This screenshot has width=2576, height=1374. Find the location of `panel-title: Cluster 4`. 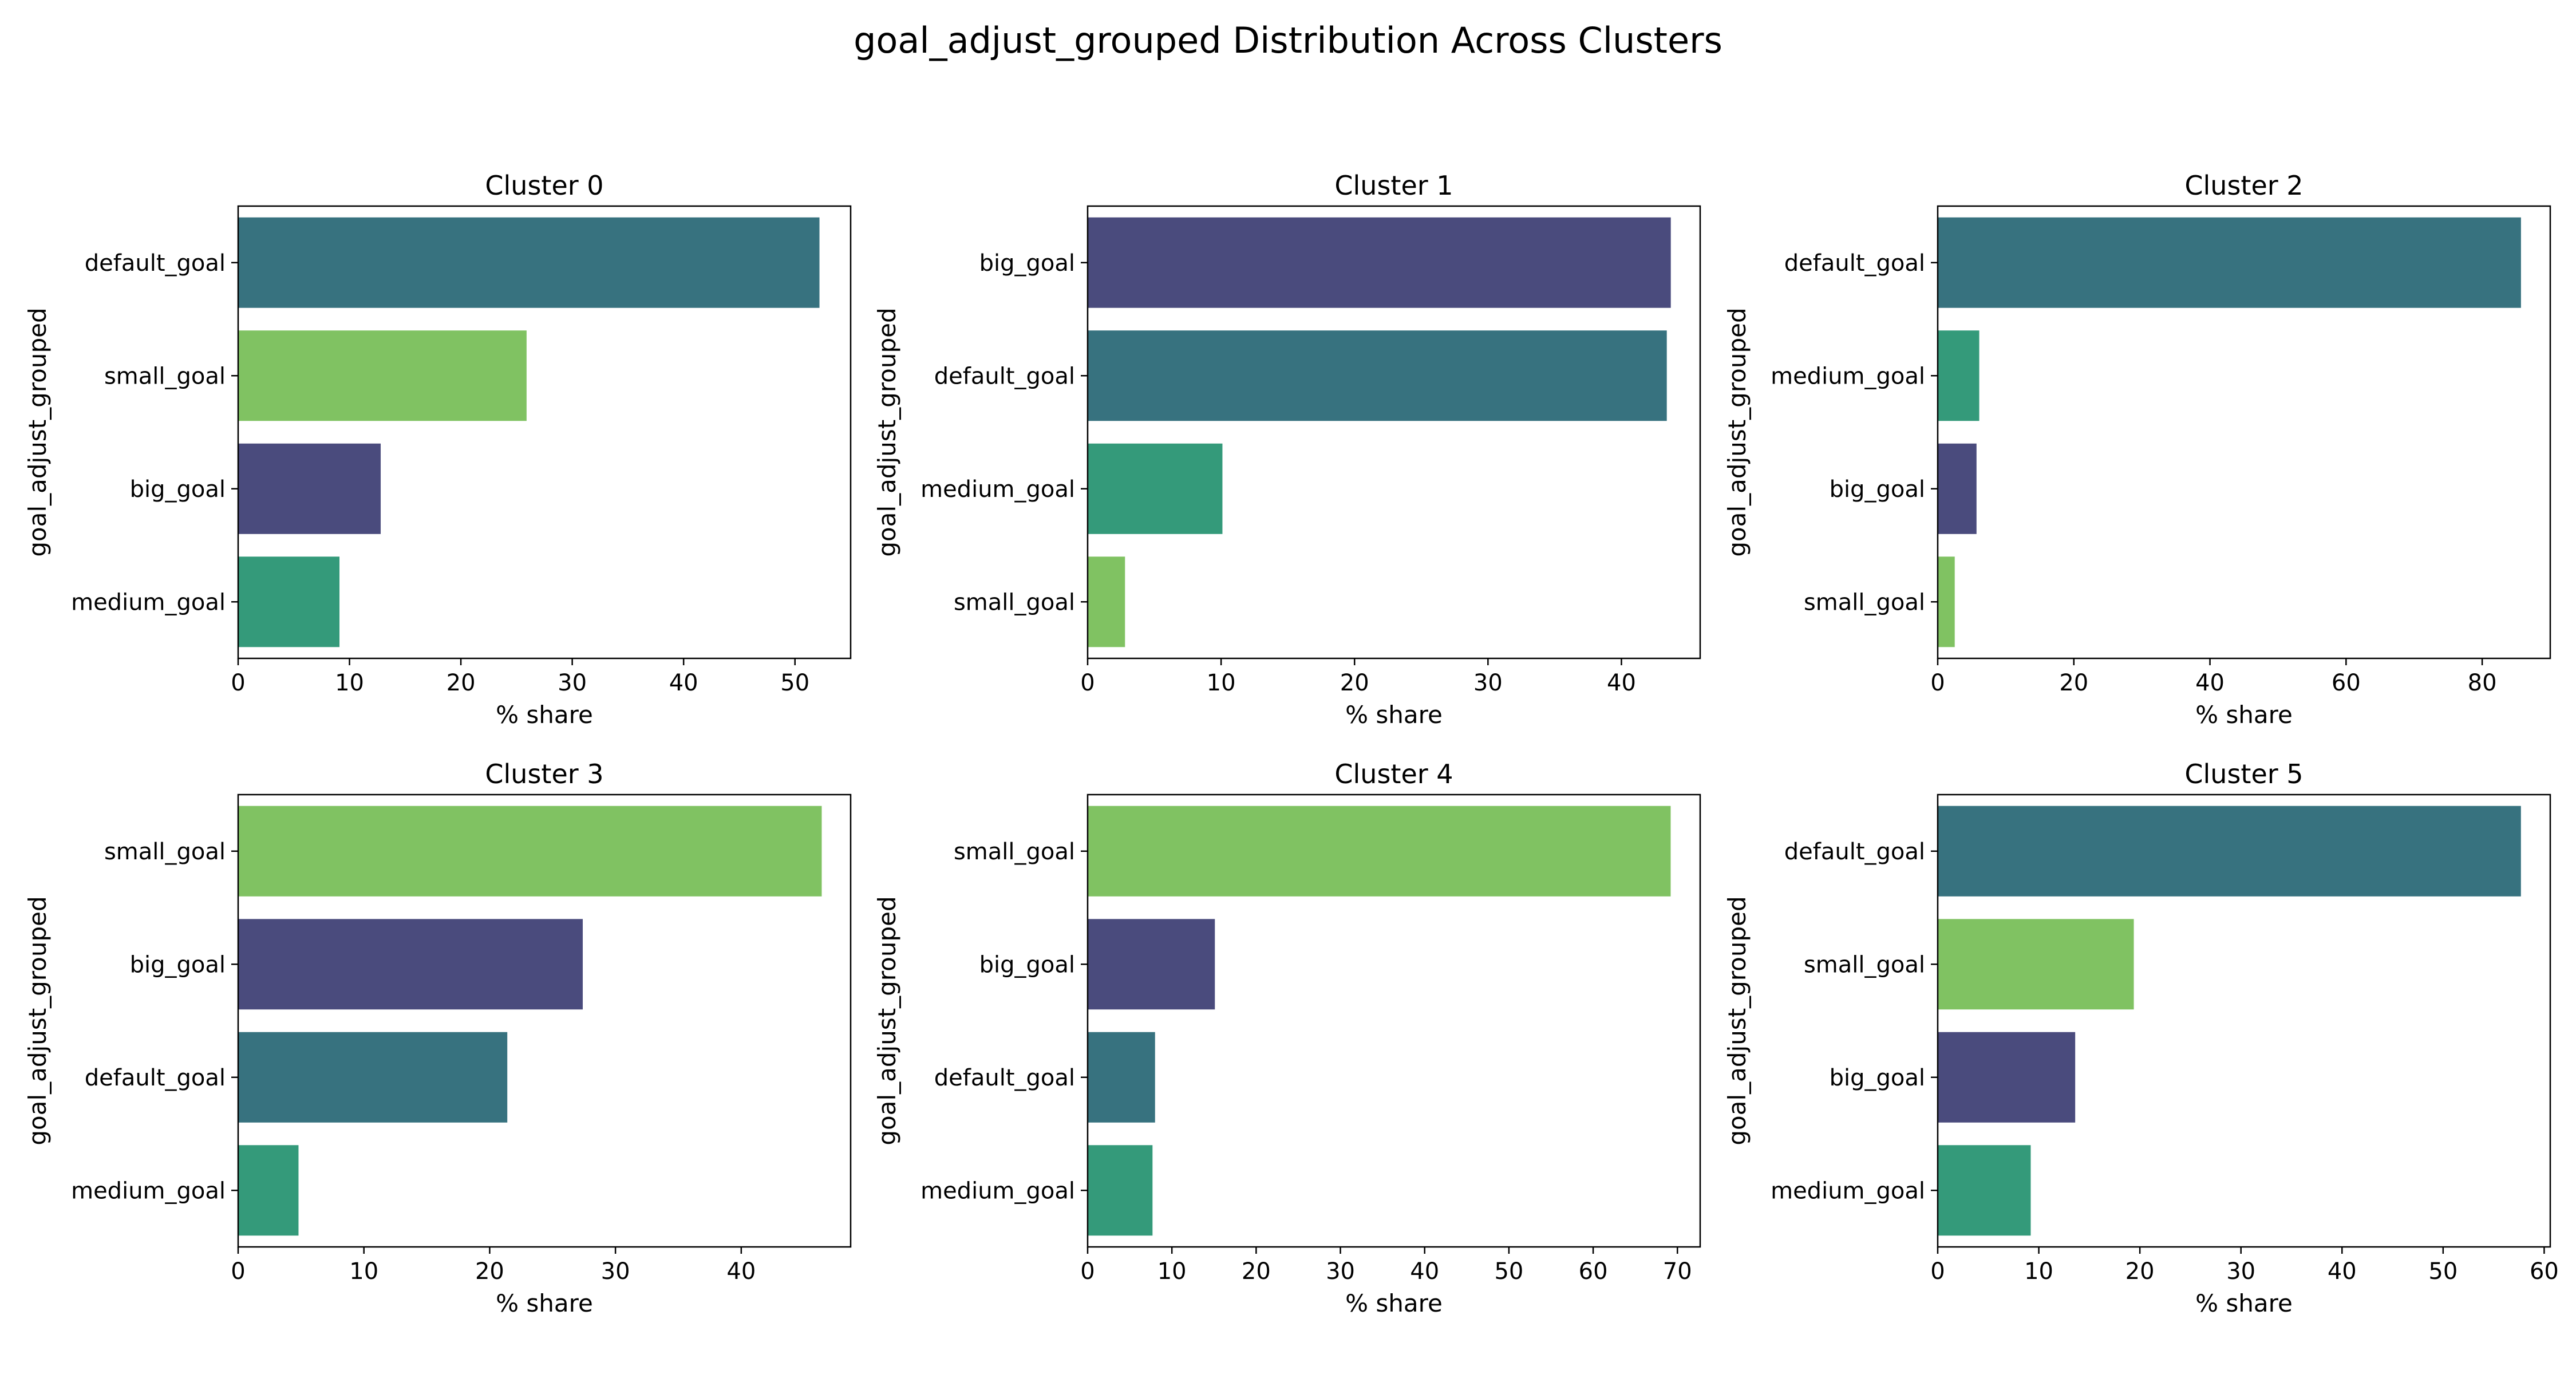

panel-title: Cluster 4 is located at coordinates (1393, 774).